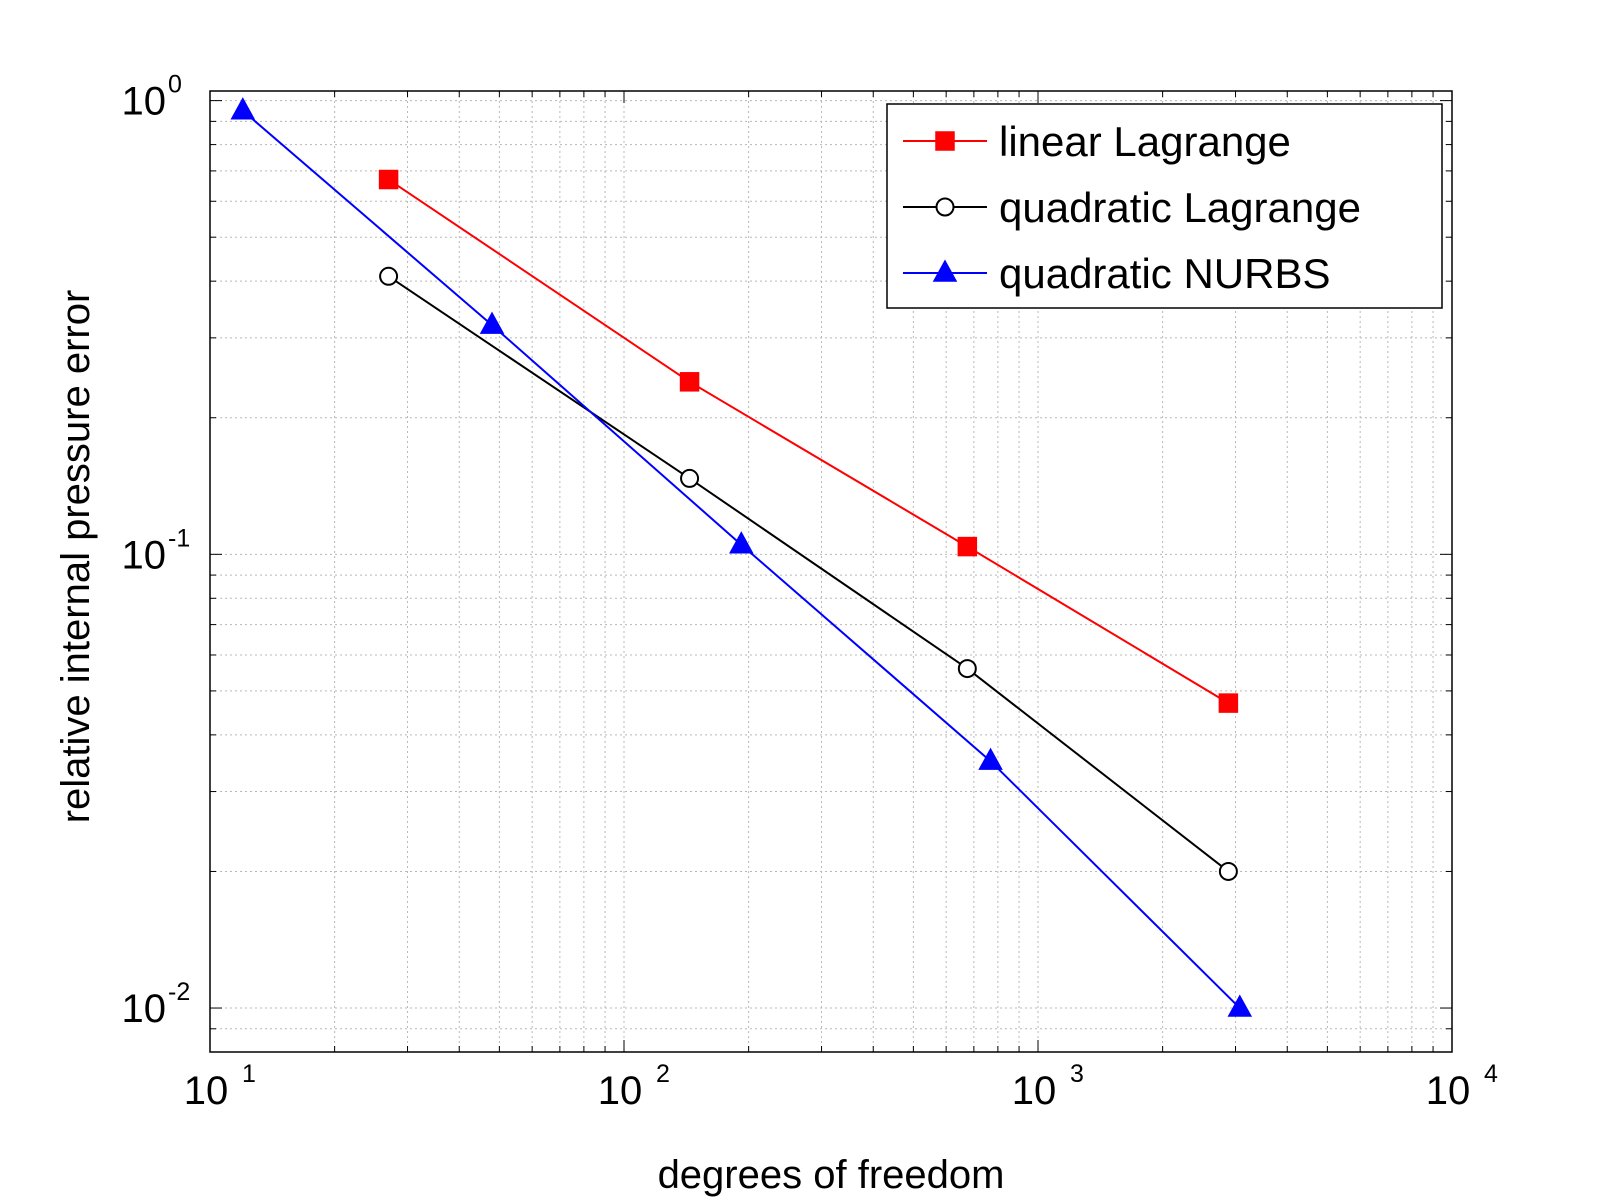  What do you see at coordinates (1491, 1074) in the screenshot?
I see `x-tick-exponent: 4` at bounding box center [1491, 1074].